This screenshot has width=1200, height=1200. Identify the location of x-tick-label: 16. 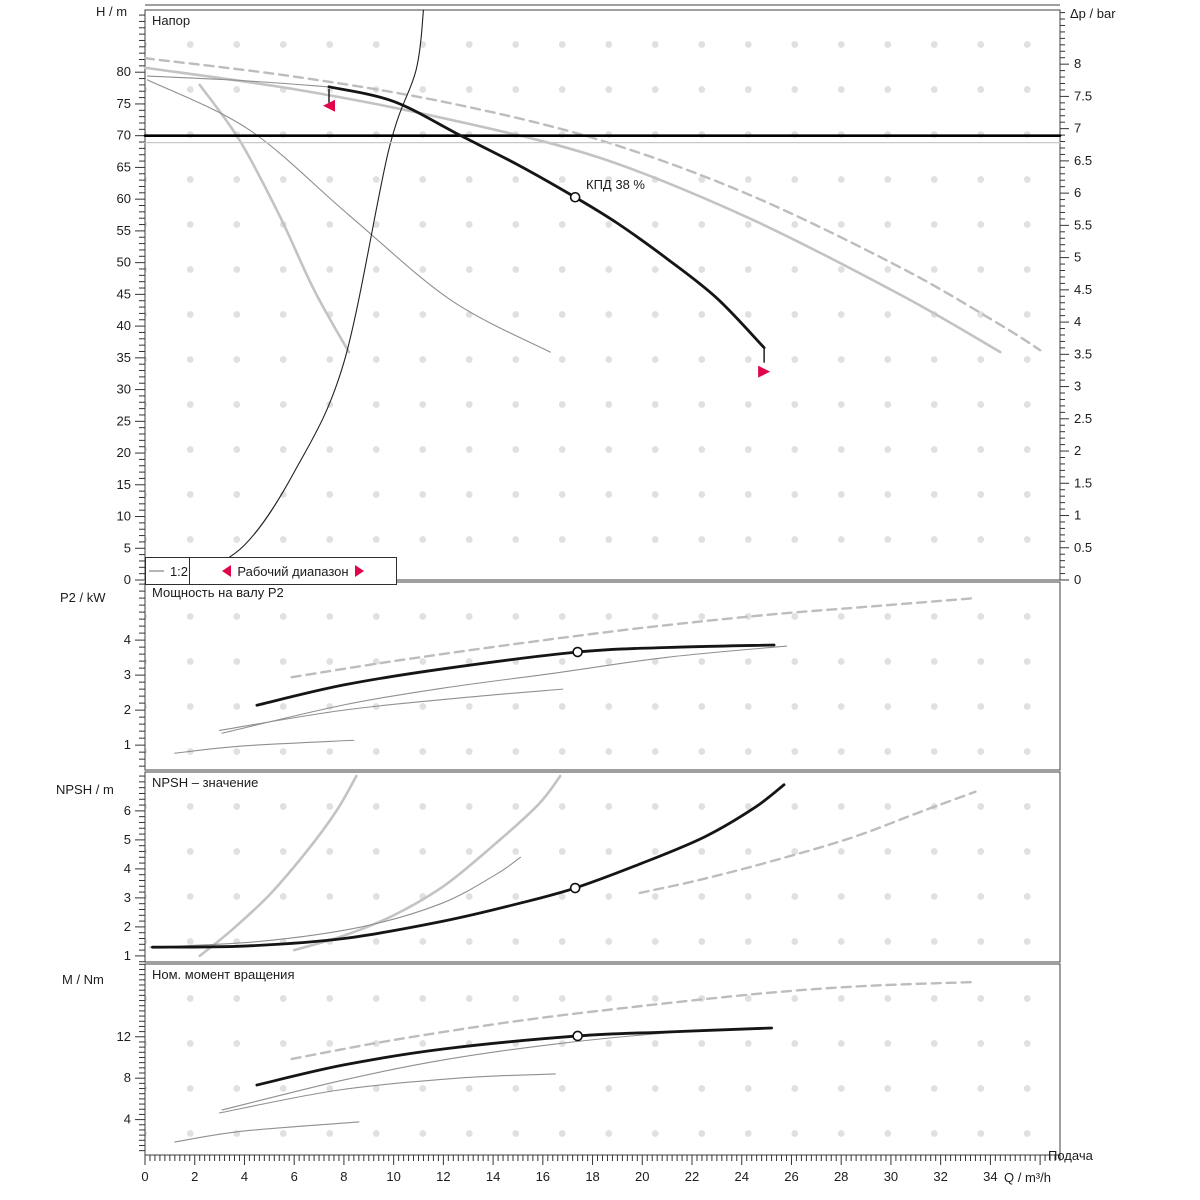
(543, 1176).